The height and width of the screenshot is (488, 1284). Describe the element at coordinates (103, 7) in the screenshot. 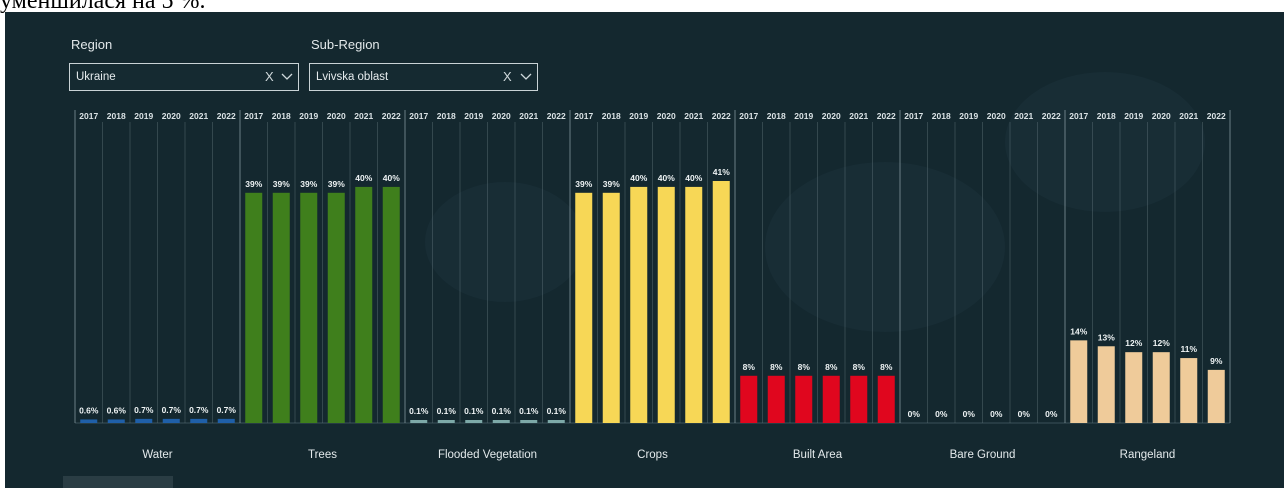

I see `page-top-text: уменшилася на 5 %.` at that location.